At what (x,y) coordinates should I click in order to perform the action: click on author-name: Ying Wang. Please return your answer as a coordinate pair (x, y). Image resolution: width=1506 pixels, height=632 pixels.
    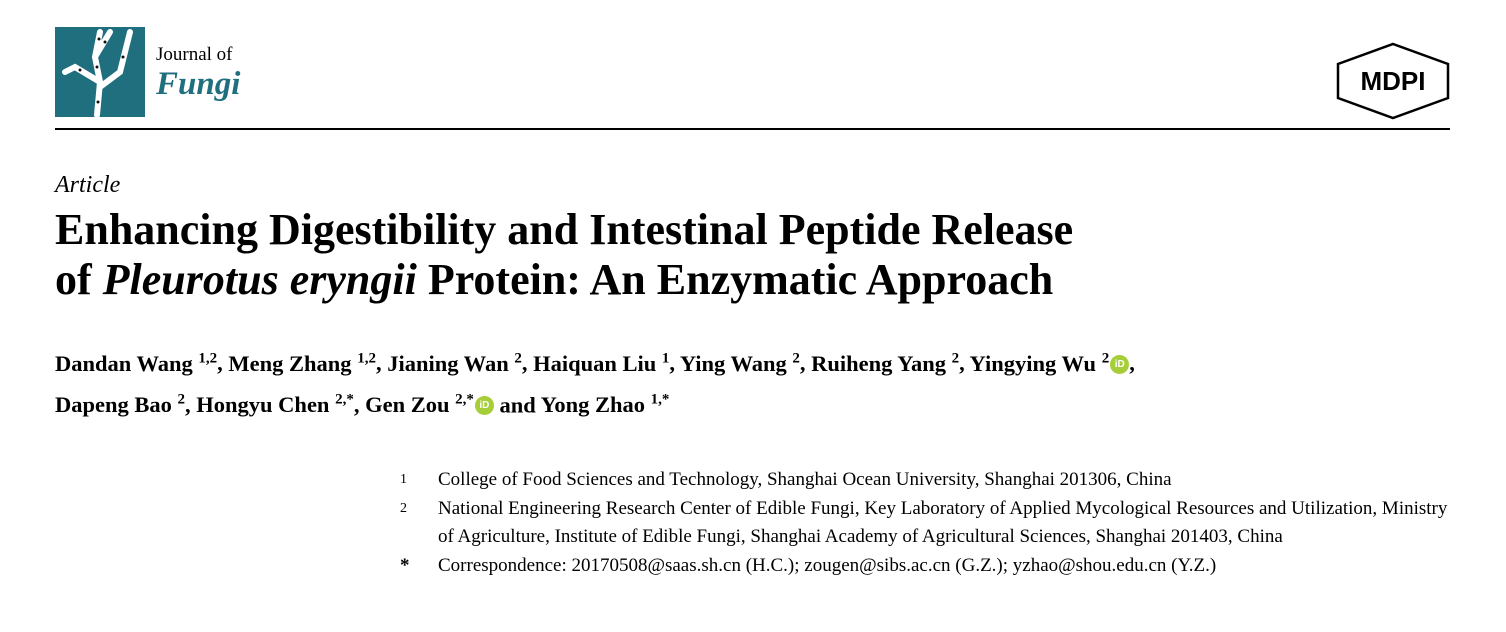
    Looking at the image, I should click on (733, 363).